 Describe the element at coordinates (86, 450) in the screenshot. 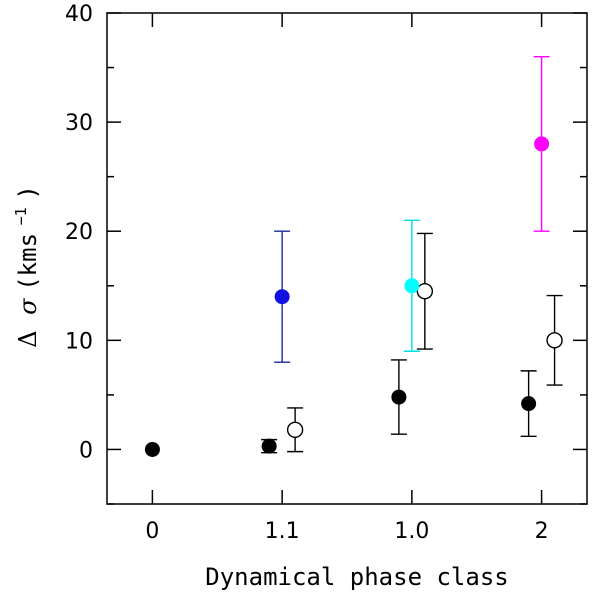

I see `y-tick-label: 0` at that location.